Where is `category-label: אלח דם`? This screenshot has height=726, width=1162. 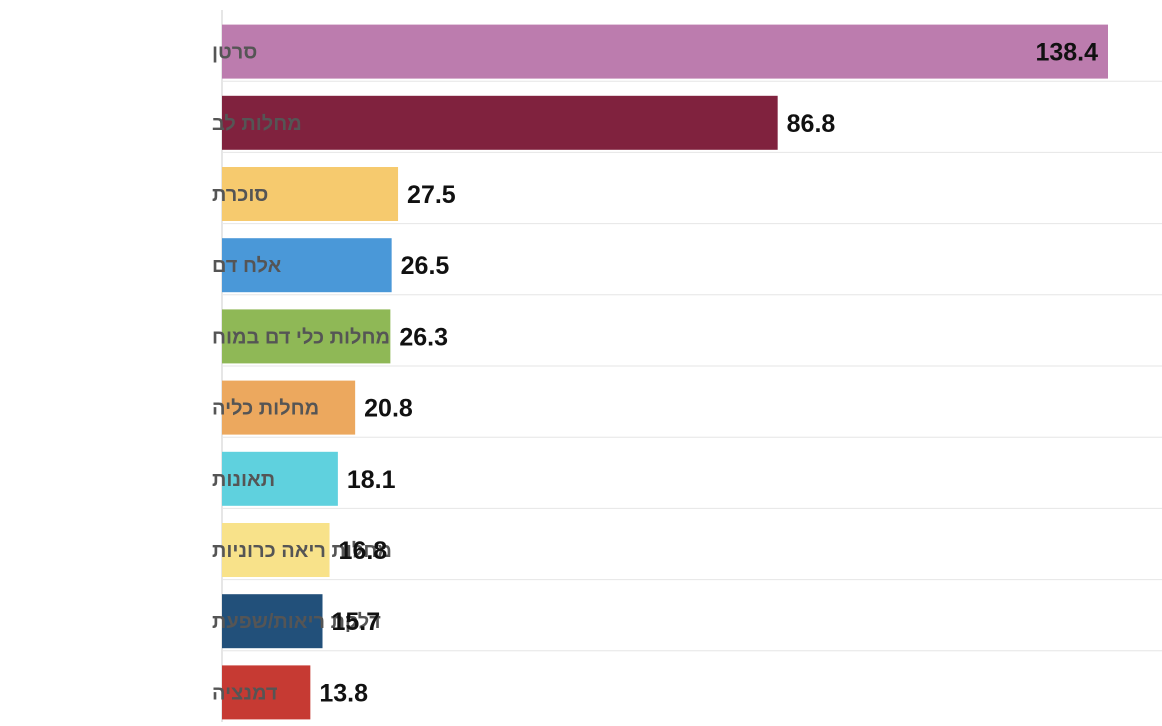
category-label: אלח דם is located at coordinates (247, 266).